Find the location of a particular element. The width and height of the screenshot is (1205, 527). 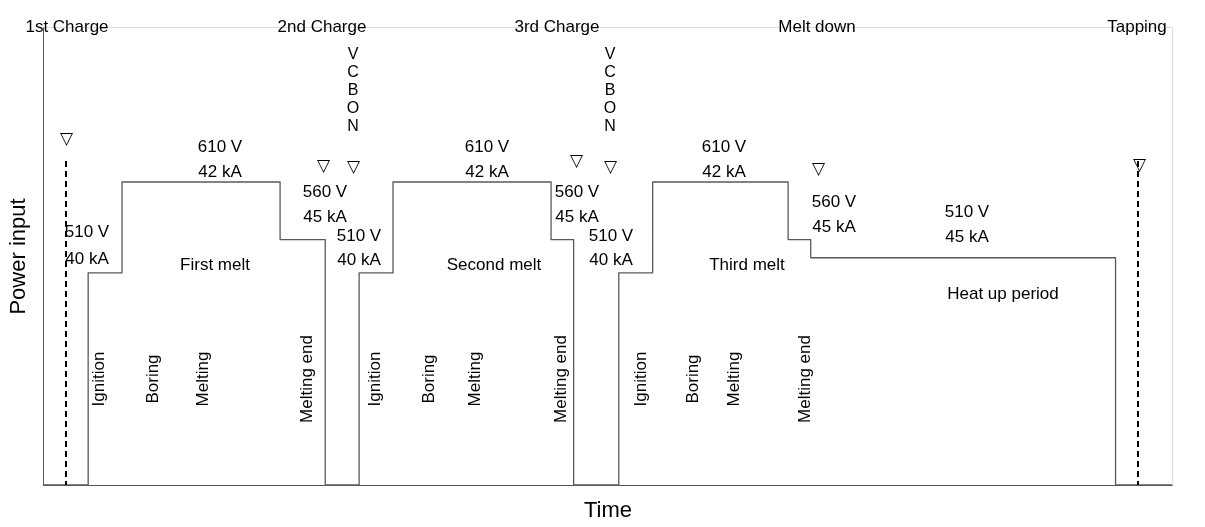

annotation: Third melt is located at coordinates (747, 264).